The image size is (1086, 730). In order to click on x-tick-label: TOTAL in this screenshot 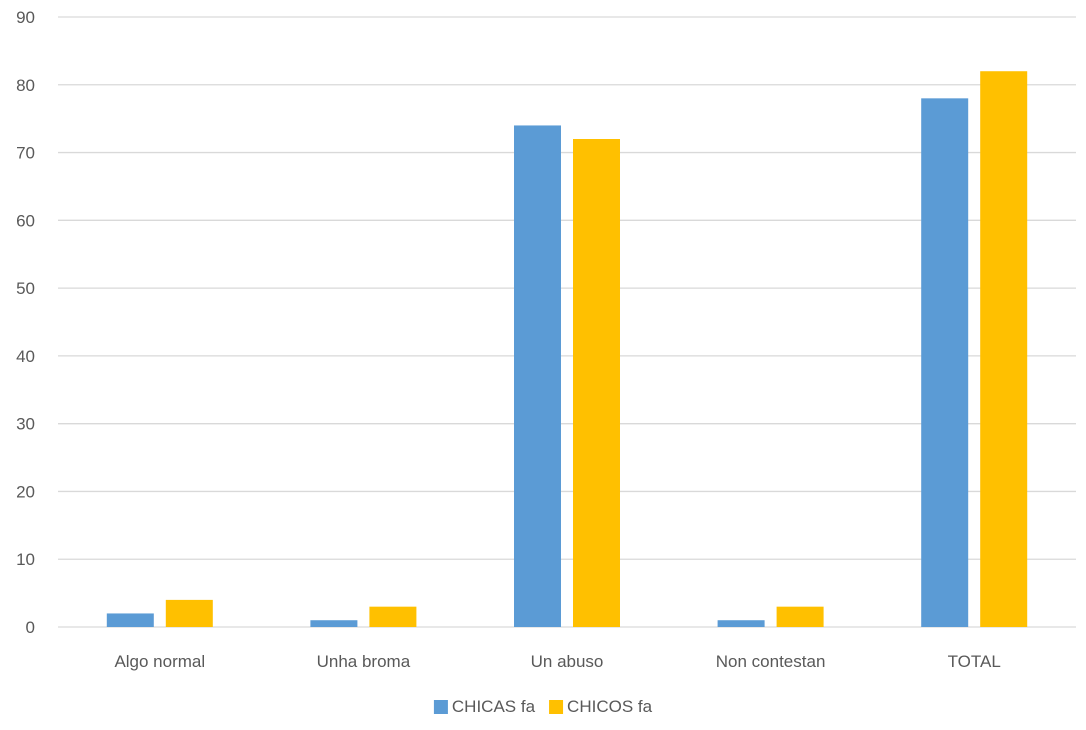, I will do `click(974, 661)`.